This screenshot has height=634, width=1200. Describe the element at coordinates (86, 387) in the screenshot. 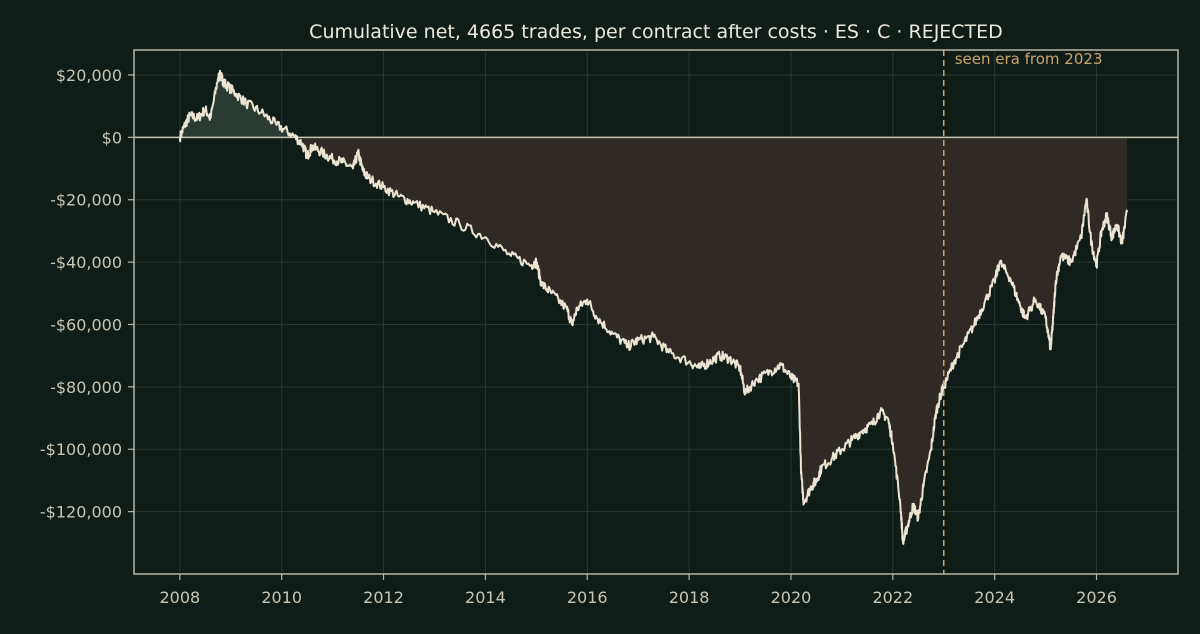

I see `y-tick-label: -$80,000` at that location.